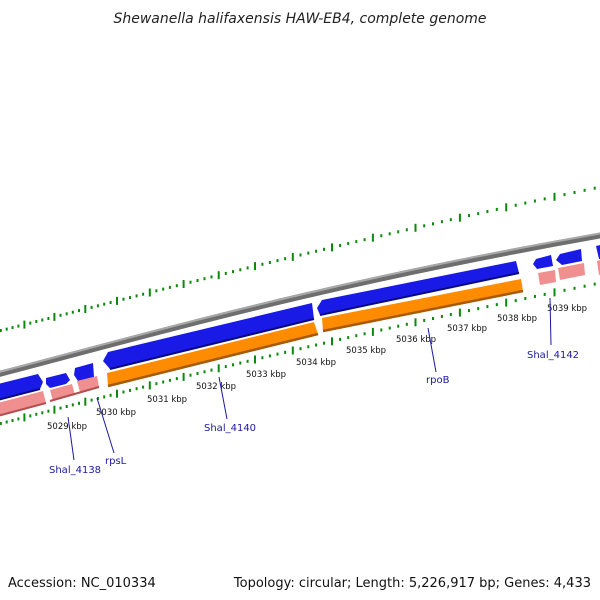  Describe the element at coordinates (553, 355) in the screenshot. I see `gene-label-shal-4142: Shal_4142` at that location.